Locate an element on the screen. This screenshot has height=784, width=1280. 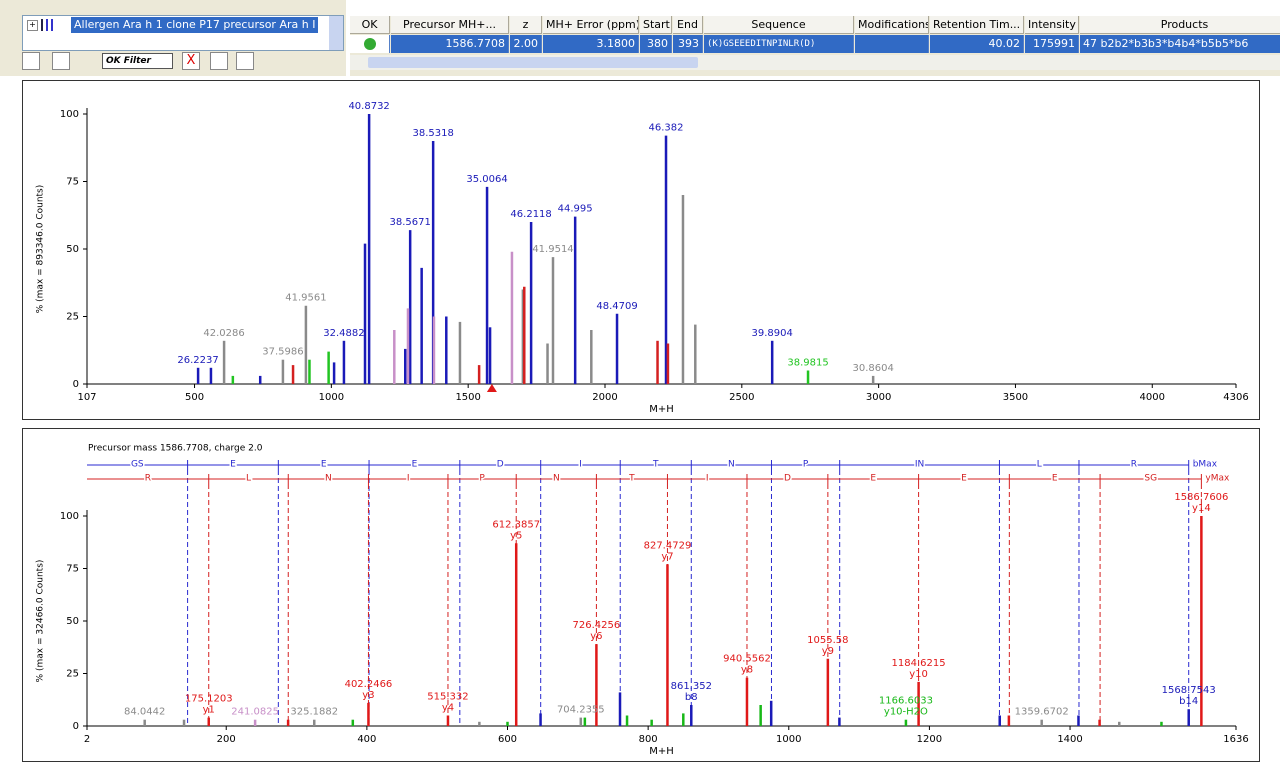
column-header: MH+ Error (ppm) is located at coordinates (591, 25).